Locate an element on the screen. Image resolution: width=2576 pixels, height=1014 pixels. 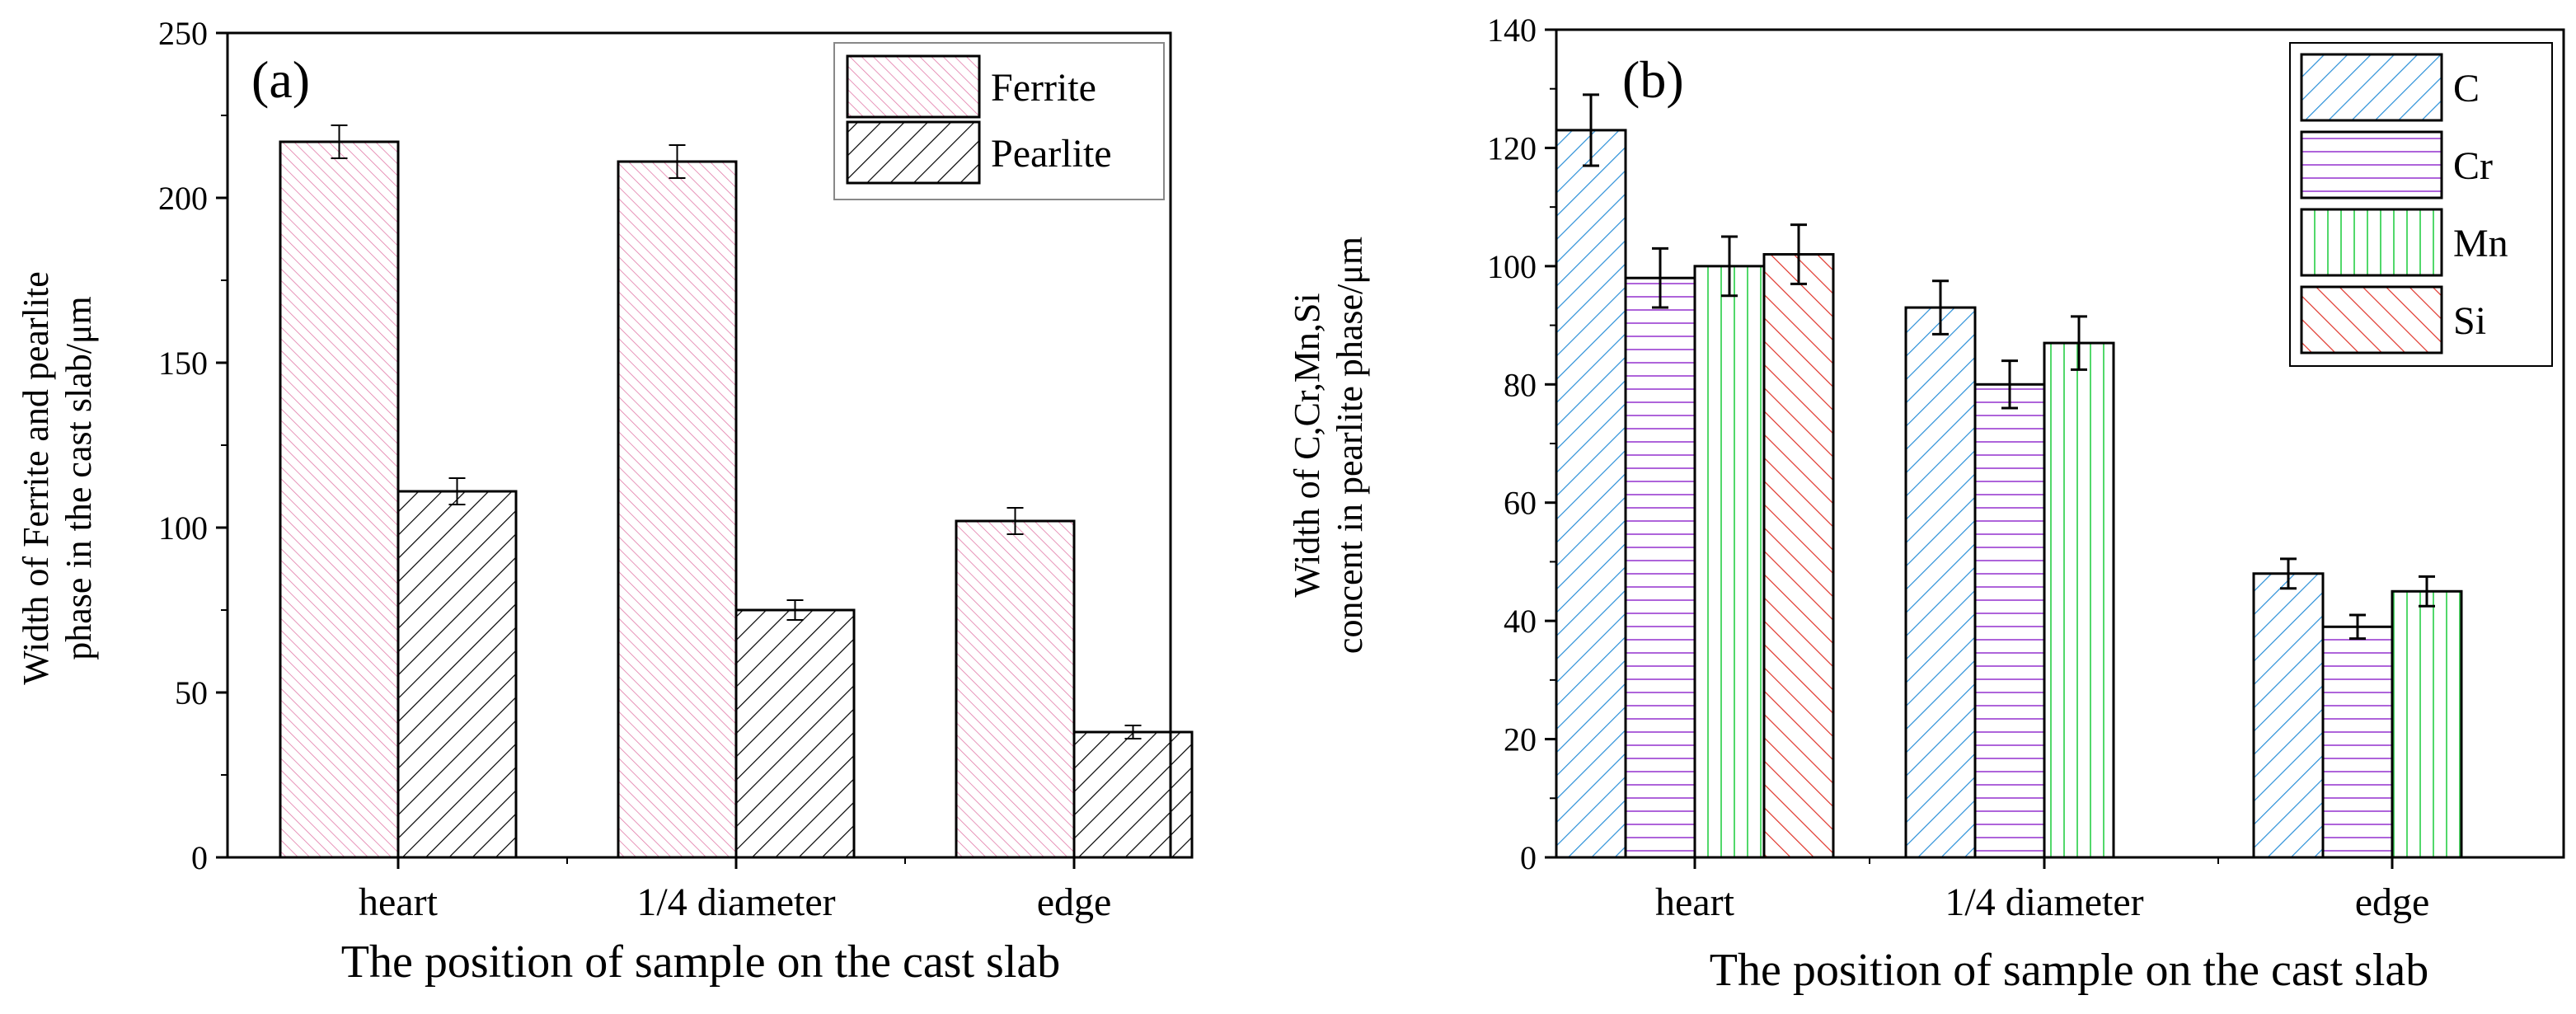
y-axis-title-a-line2: phase in the cast slab/μm is located at coordinates (79, 478).